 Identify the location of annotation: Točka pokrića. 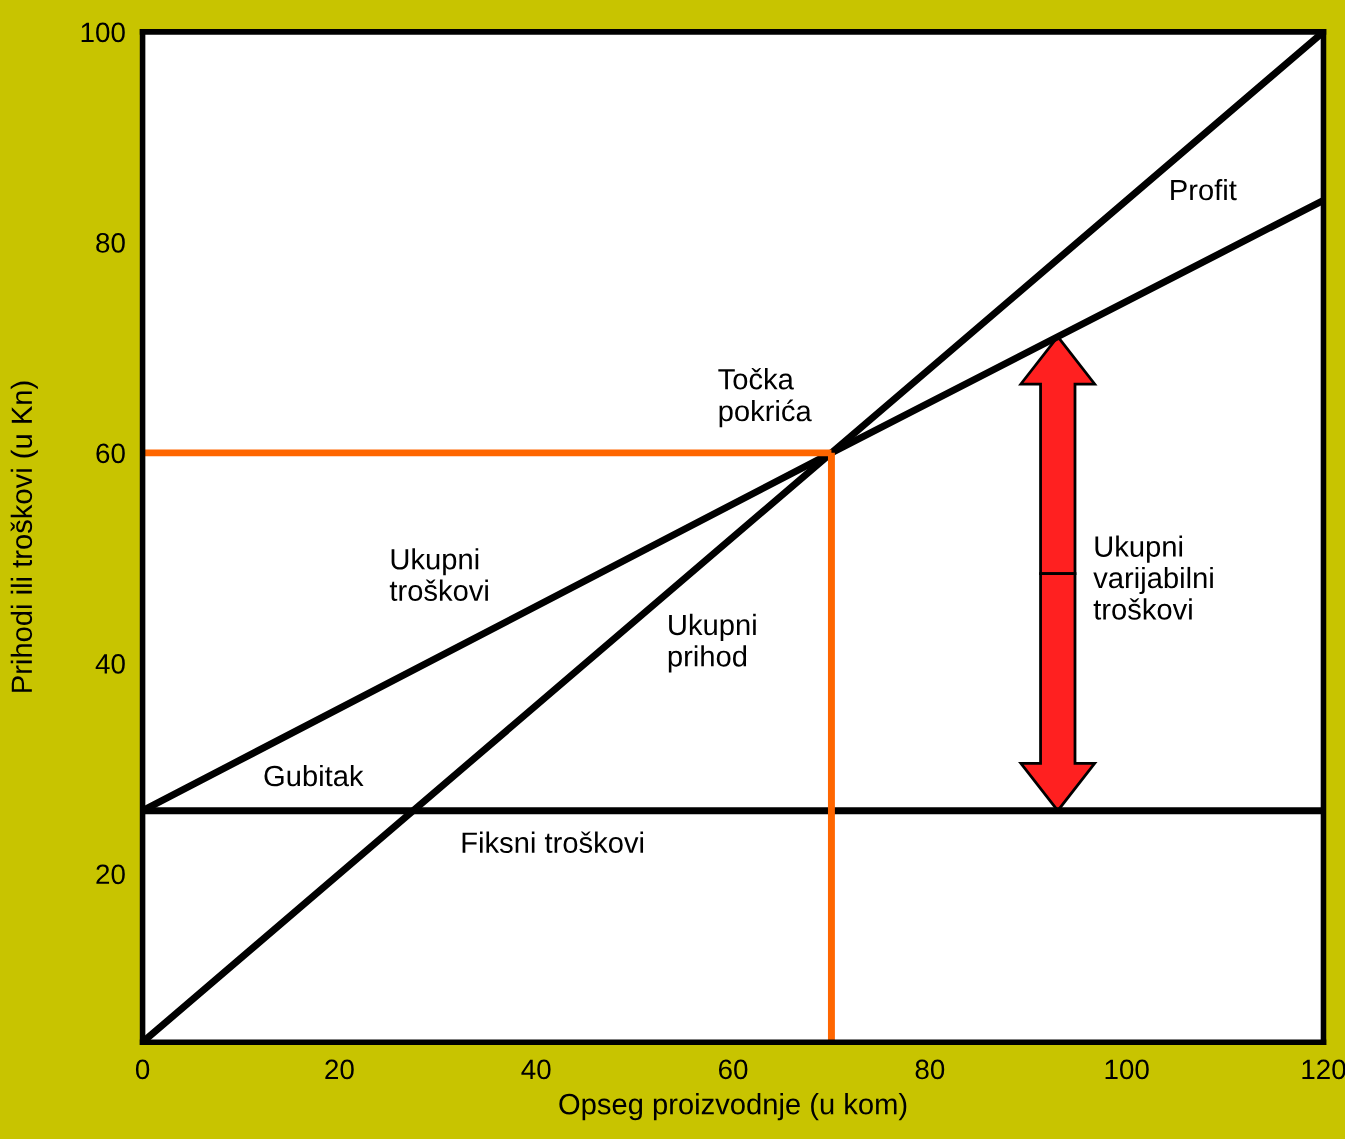
(765, 398).